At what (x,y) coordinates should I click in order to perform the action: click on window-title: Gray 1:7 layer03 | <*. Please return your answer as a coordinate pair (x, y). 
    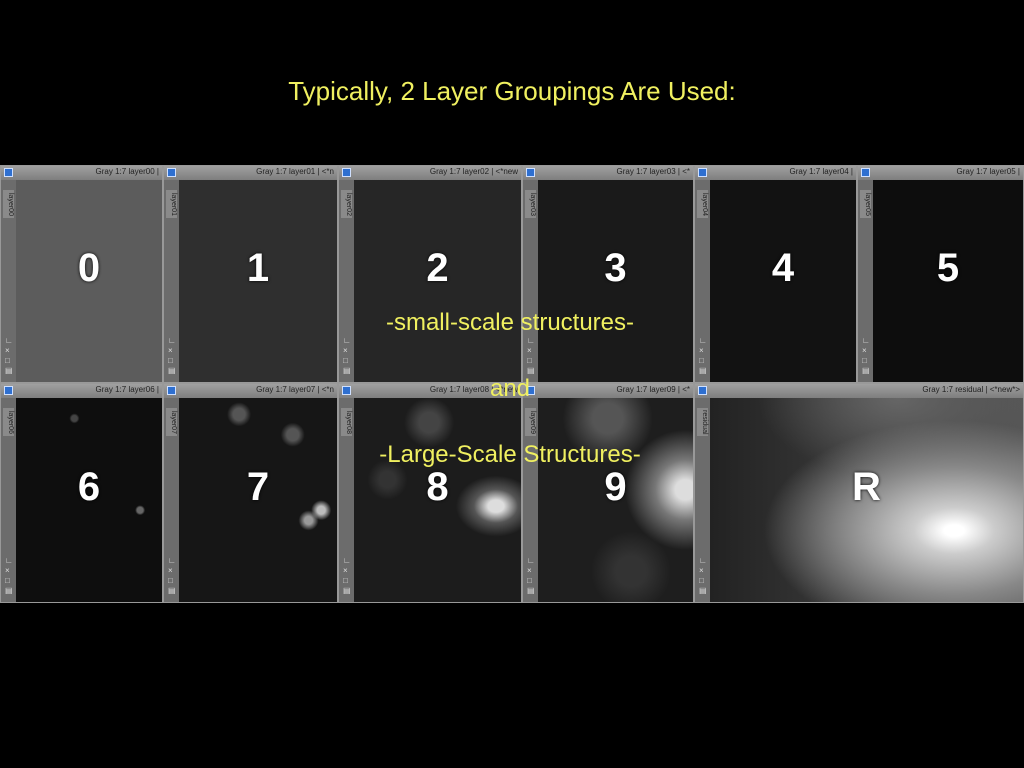
    Looking at the image, I should click on (653, 171).